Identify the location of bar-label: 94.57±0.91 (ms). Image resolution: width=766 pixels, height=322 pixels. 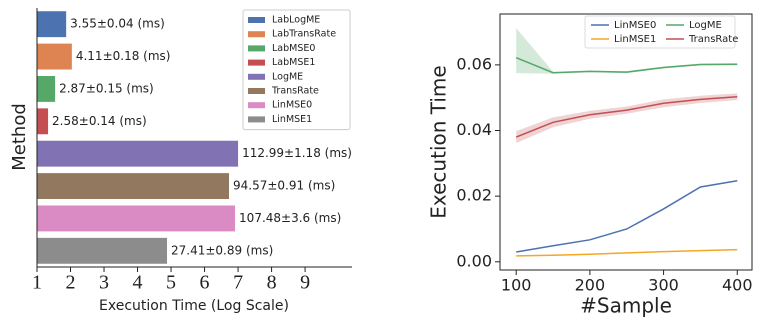
(284, 186).